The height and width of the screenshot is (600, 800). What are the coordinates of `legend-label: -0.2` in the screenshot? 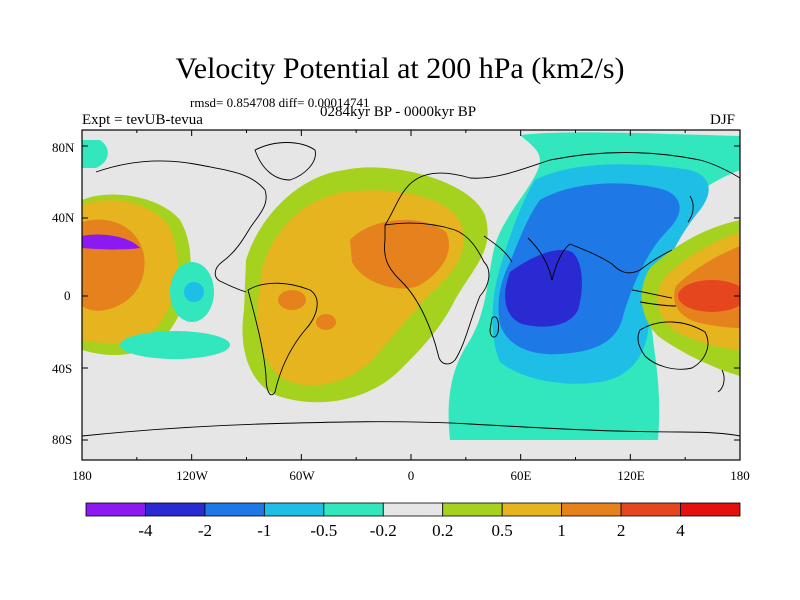 It's located at (383, 530).